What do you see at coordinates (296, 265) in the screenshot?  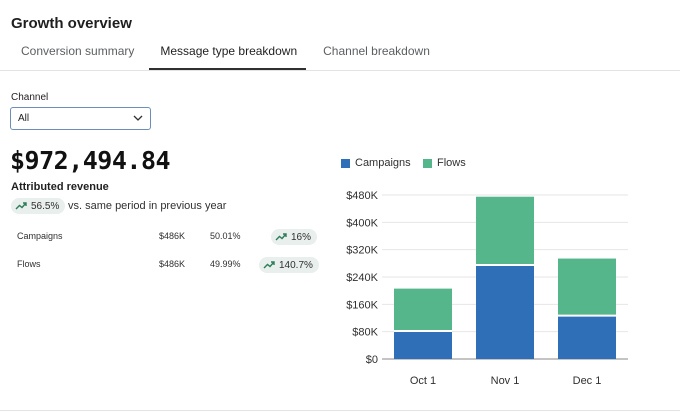 I see `row-flows-change: 140.7%` at bounding box center [296, 265].